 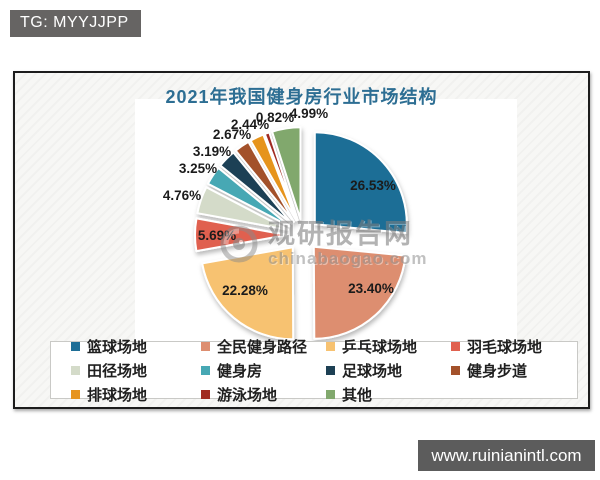 What do you see at coordinates (182, 195) in the screenshot?
I see `pie-value-label-4: 4.76%` at bounding box center [182, 195].